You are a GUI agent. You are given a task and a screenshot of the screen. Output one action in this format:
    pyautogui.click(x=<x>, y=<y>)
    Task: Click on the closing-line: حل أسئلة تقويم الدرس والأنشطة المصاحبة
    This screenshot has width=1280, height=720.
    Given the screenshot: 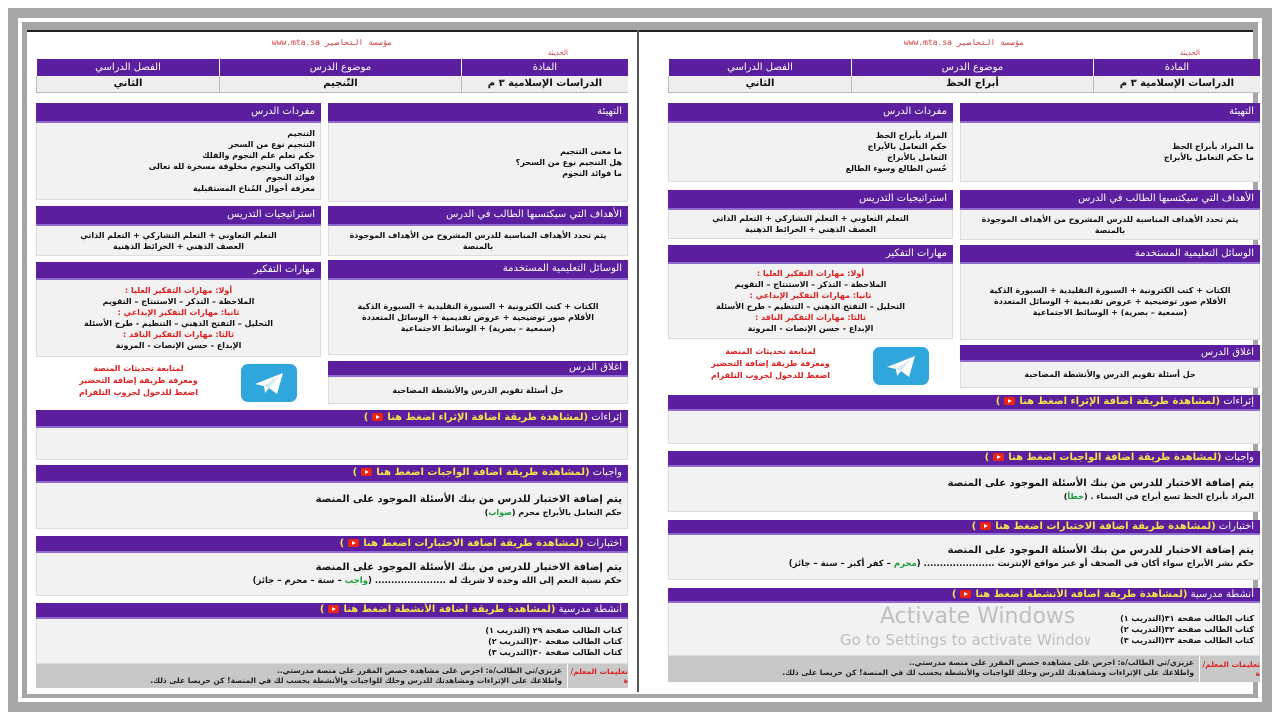 What is the action you would take?
    pyautogui.click(x=1110, y=374)
    